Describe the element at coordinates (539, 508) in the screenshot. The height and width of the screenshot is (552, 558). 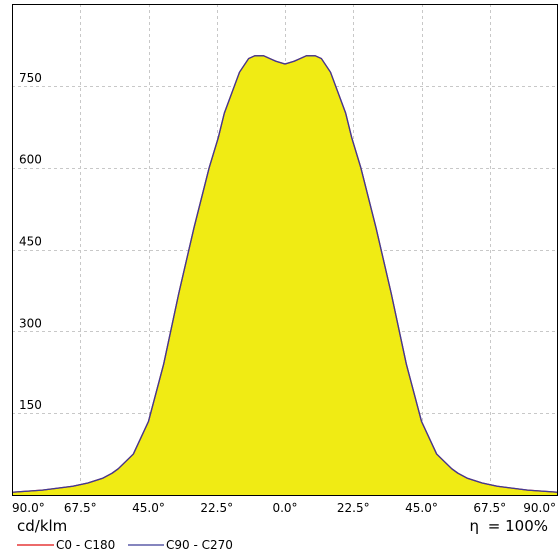
I see `x-tick-label-8: 90.0°` at that location.